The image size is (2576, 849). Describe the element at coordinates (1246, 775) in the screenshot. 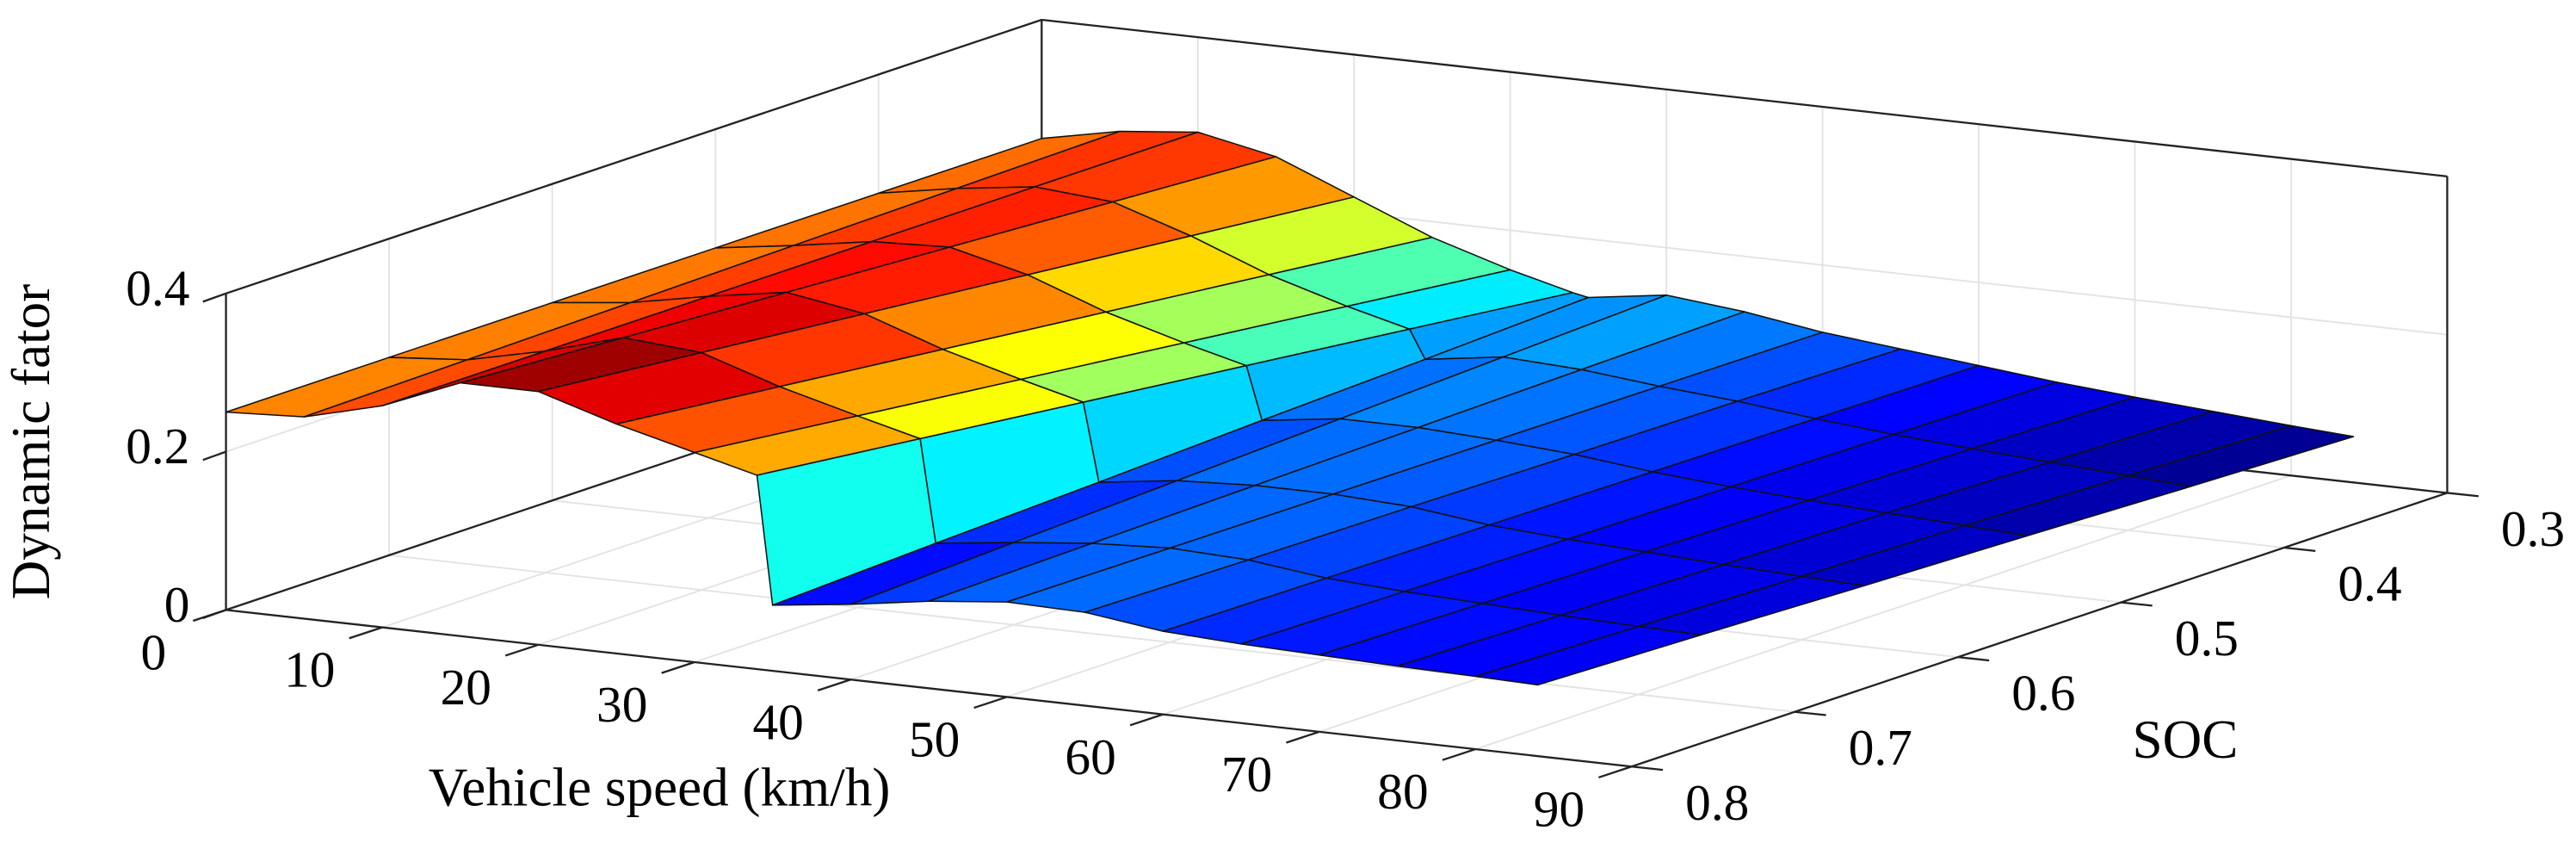

I see `x-tick-label: 70` at that location.